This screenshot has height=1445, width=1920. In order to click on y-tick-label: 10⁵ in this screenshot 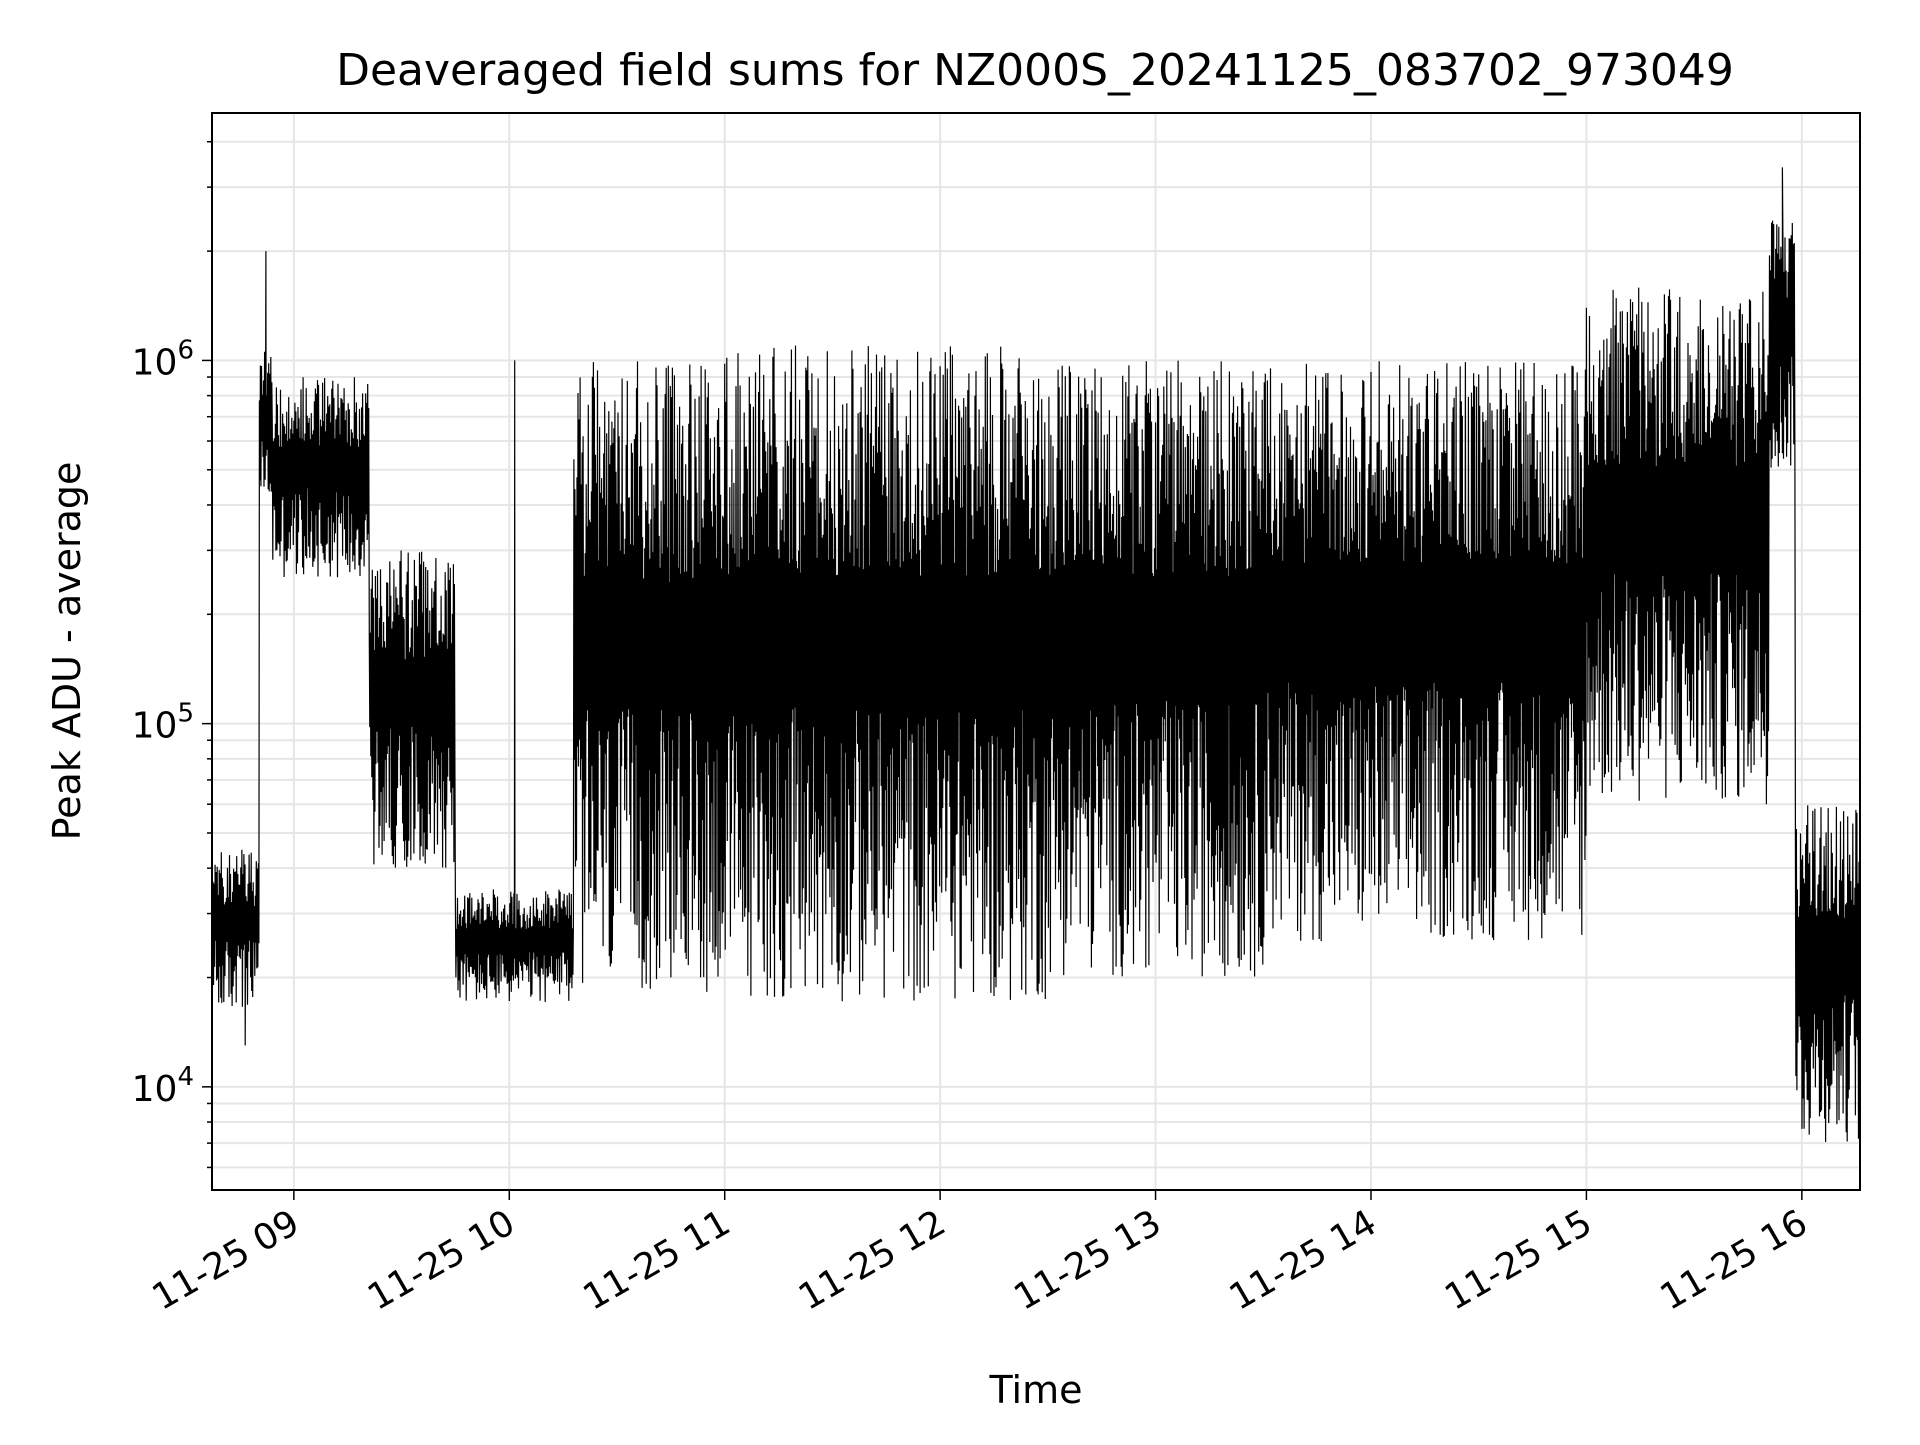, I will do `click(163, 723)`.